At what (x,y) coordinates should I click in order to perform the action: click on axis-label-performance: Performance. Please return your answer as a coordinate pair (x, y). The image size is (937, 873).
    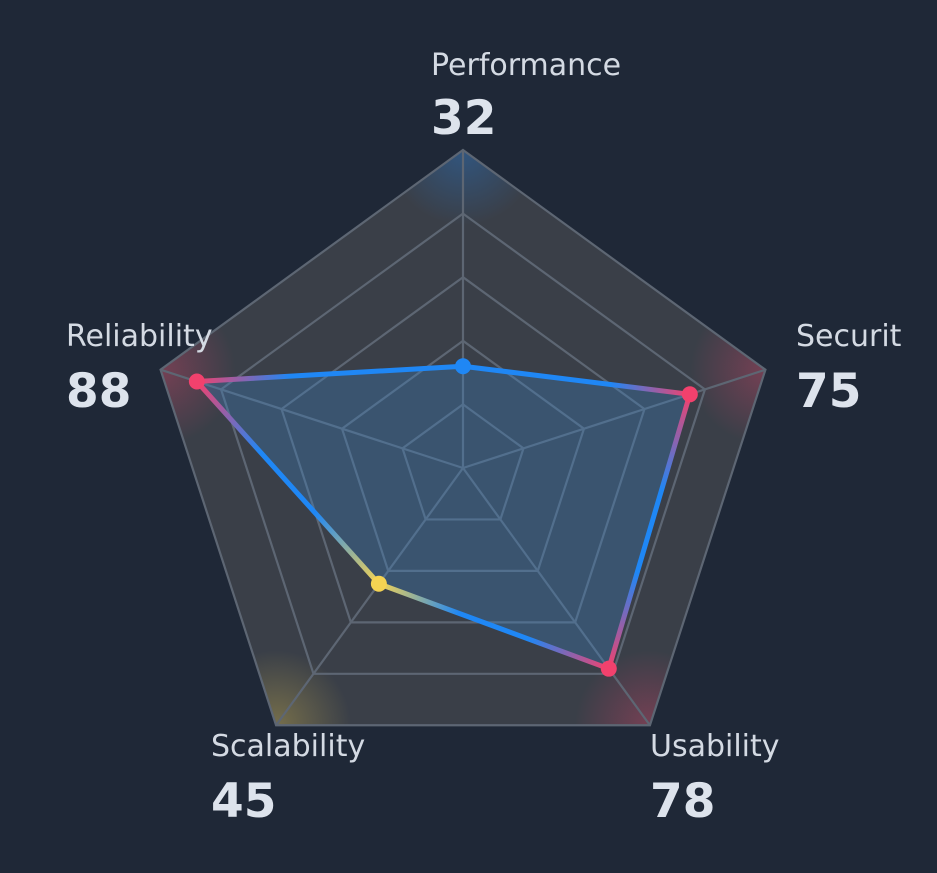
    Looking at the image, I should click on (526, 65).